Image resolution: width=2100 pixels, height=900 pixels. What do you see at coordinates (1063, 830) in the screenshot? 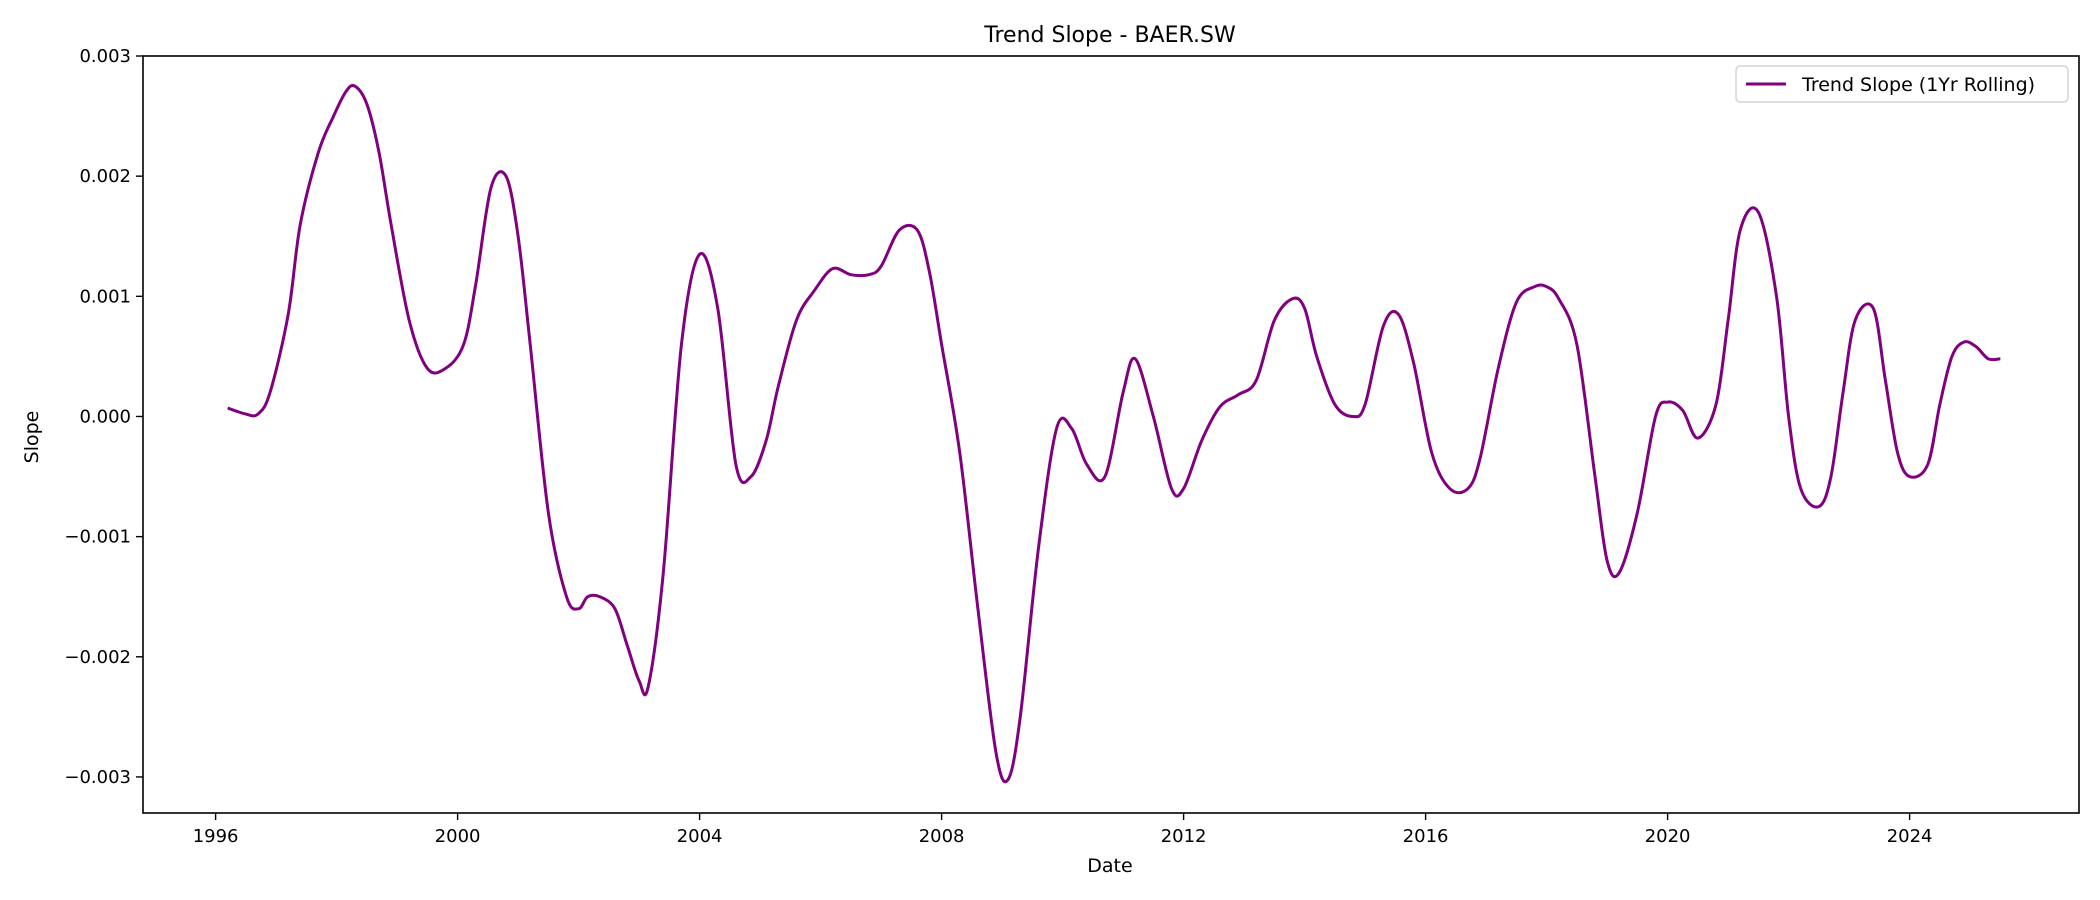
I see `x-axis: 1996 2000 2004 2008 2012 2016 2020 2024` at bounding box center [1063, 830].